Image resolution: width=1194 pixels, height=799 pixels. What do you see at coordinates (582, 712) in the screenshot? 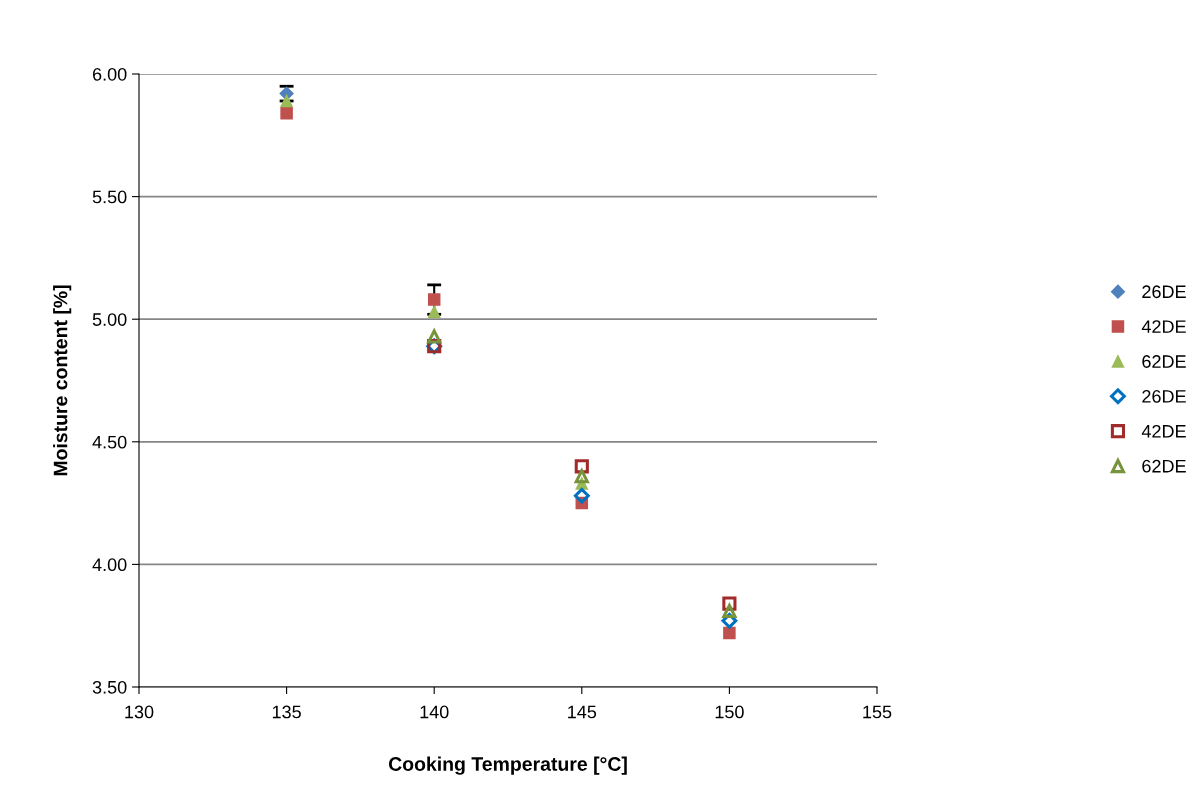
I see `x-tick-label: 145` at bounding box center [582, 712].